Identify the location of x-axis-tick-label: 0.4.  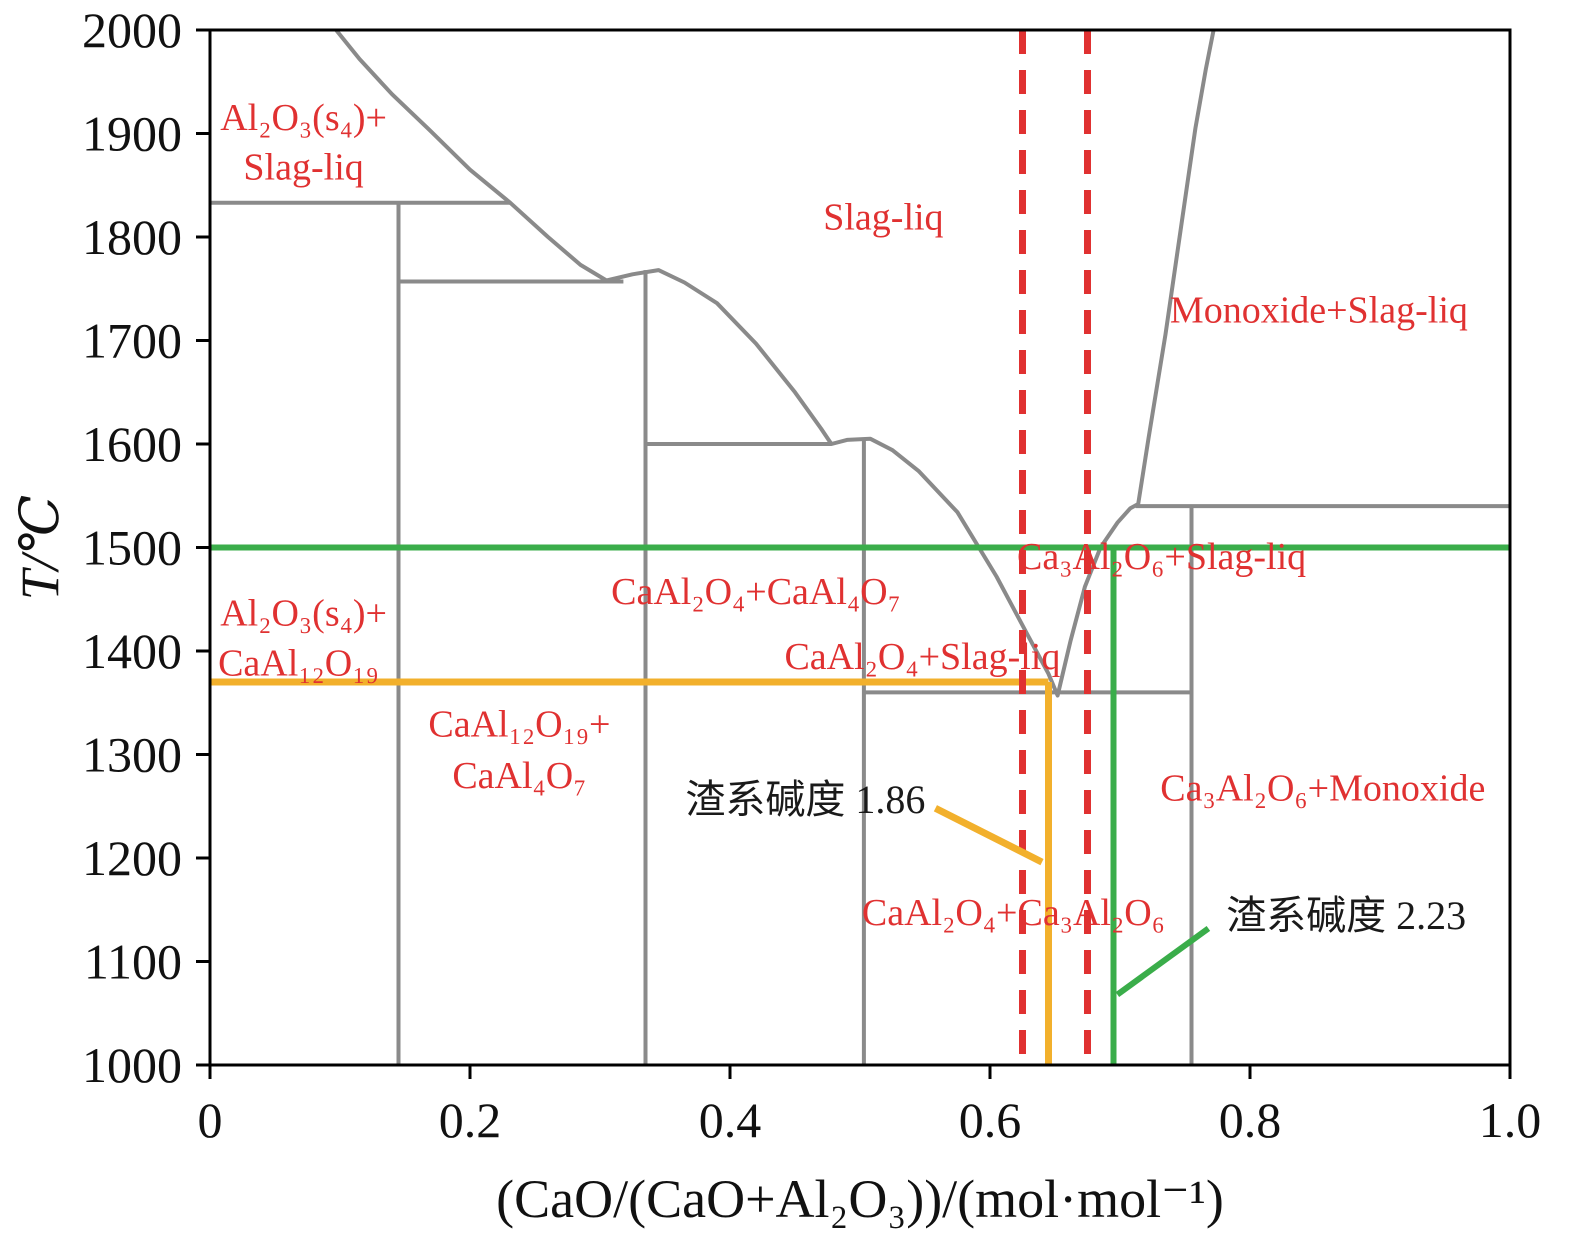
(730, 1120).